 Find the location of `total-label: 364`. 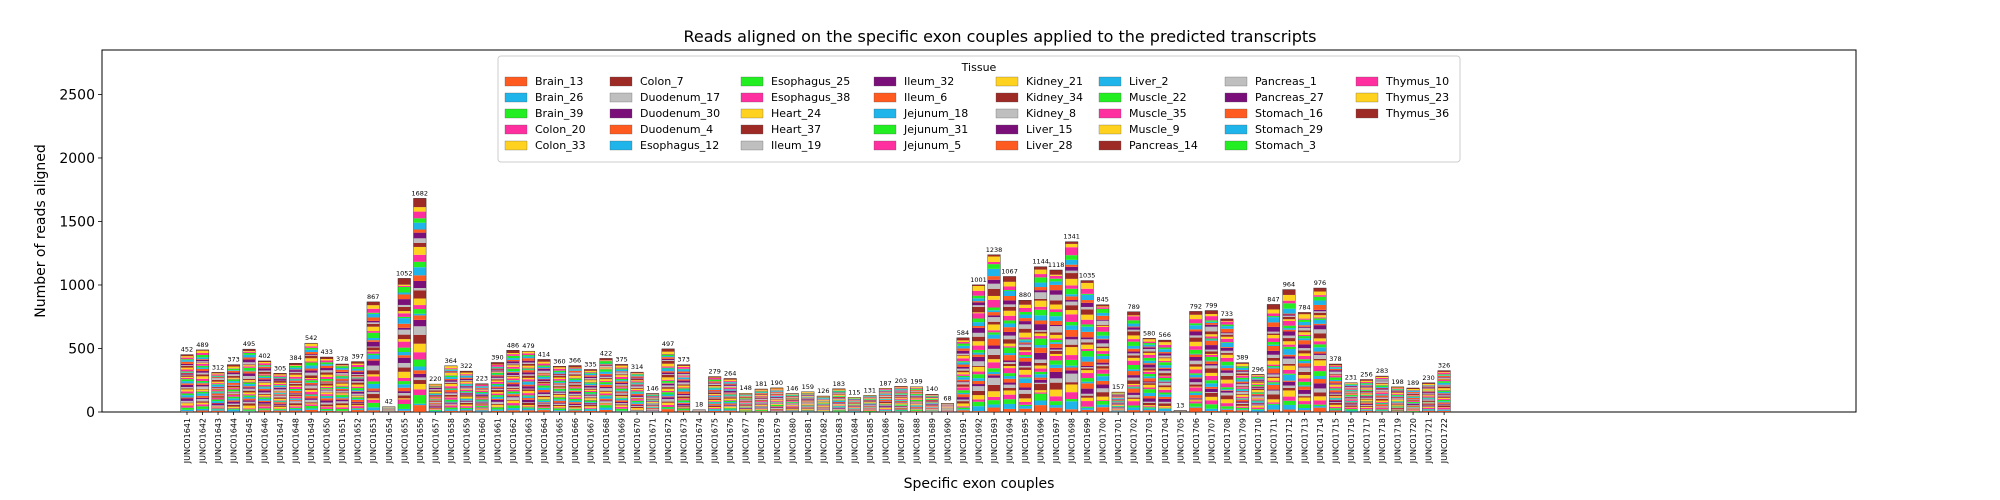

total-label: 364 is located at coordinates (451, 361).